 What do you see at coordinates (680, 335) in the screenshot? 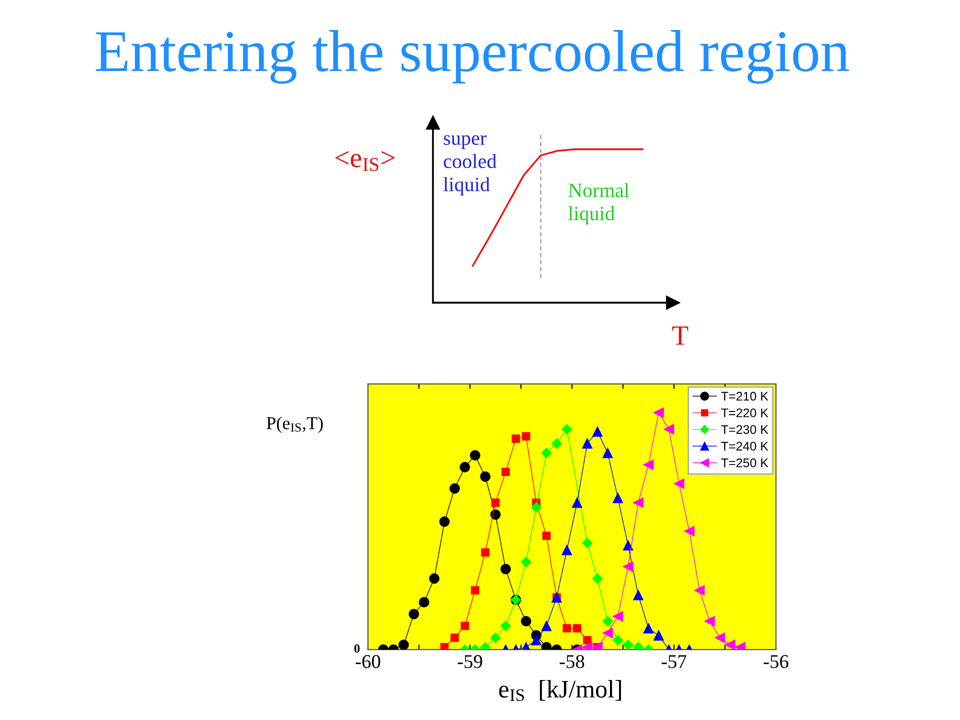
I see `x-axis-title: T` at bounding box center [680, 335].